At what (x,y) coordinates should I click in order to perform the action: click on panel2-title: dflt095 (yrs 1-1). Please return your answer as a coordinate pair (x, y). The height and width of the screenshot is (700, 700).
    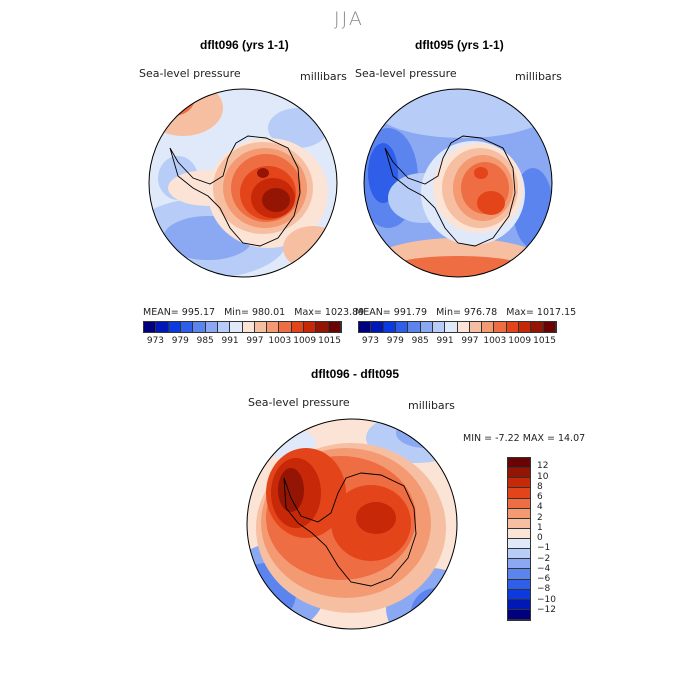
    Looking at the image, I should click on (459, 45).